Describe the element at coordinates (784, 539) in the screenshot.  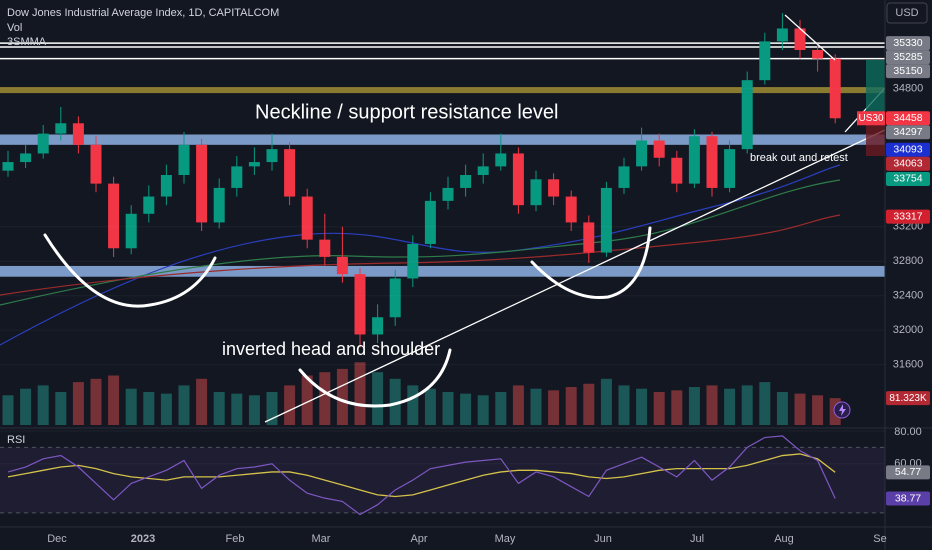
I see `time-label: Aug` at that location.